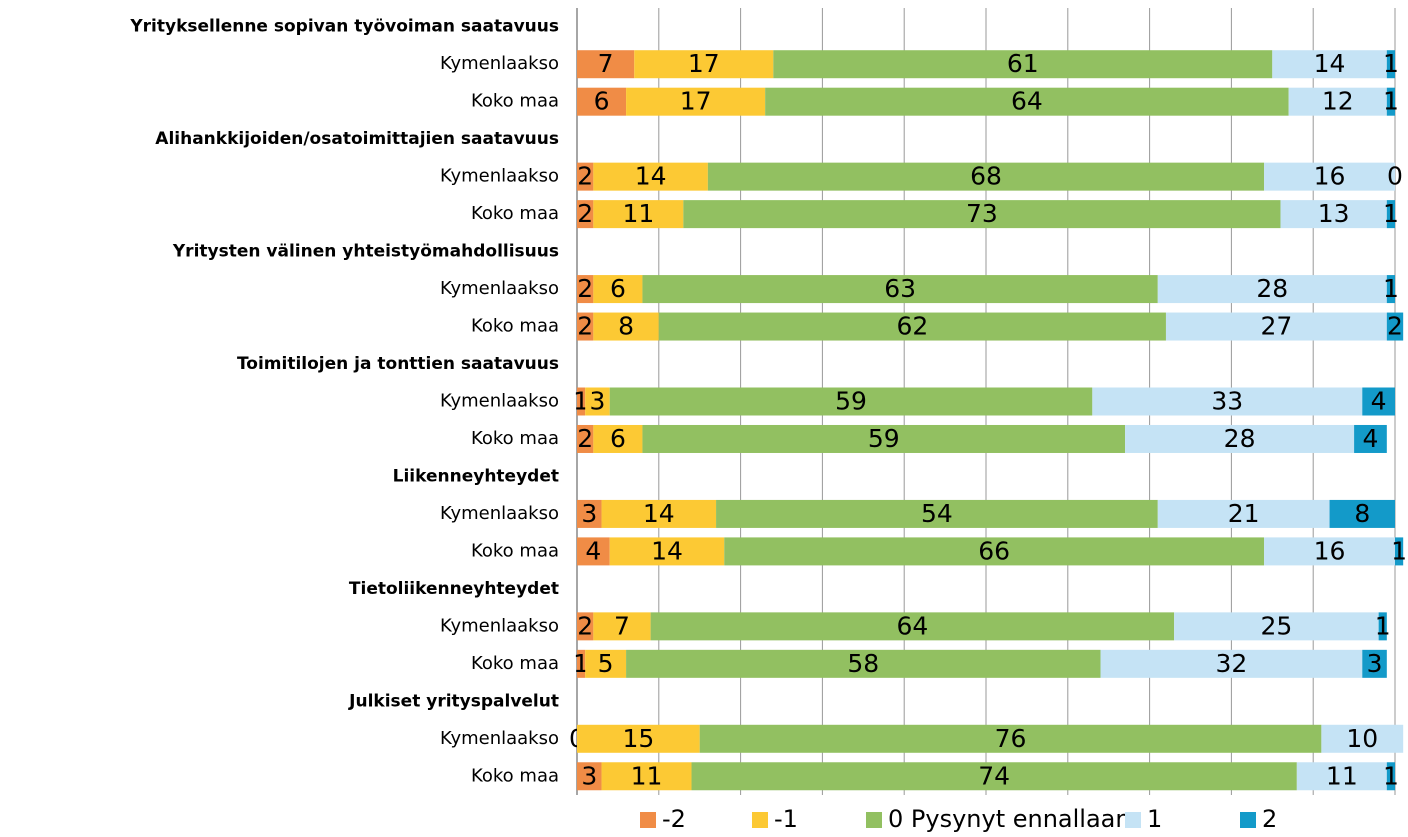 This screenshot has width=1408, height=837. I want to click on data-label: 25, so click(1276, 625).